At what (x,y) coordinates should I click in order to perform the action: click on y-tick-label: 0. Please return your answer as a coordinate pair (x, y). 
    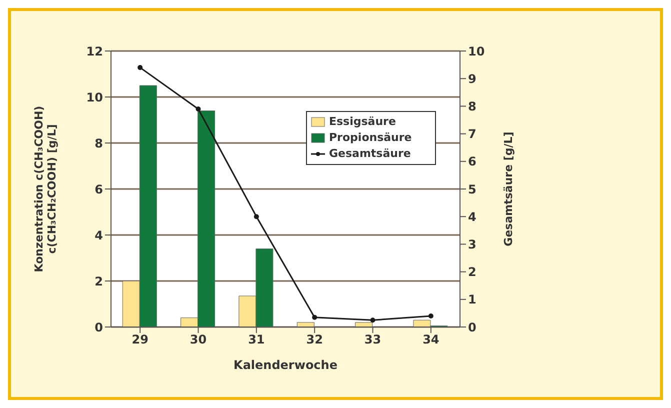
    Looking at the image, I should click on (98, 327).